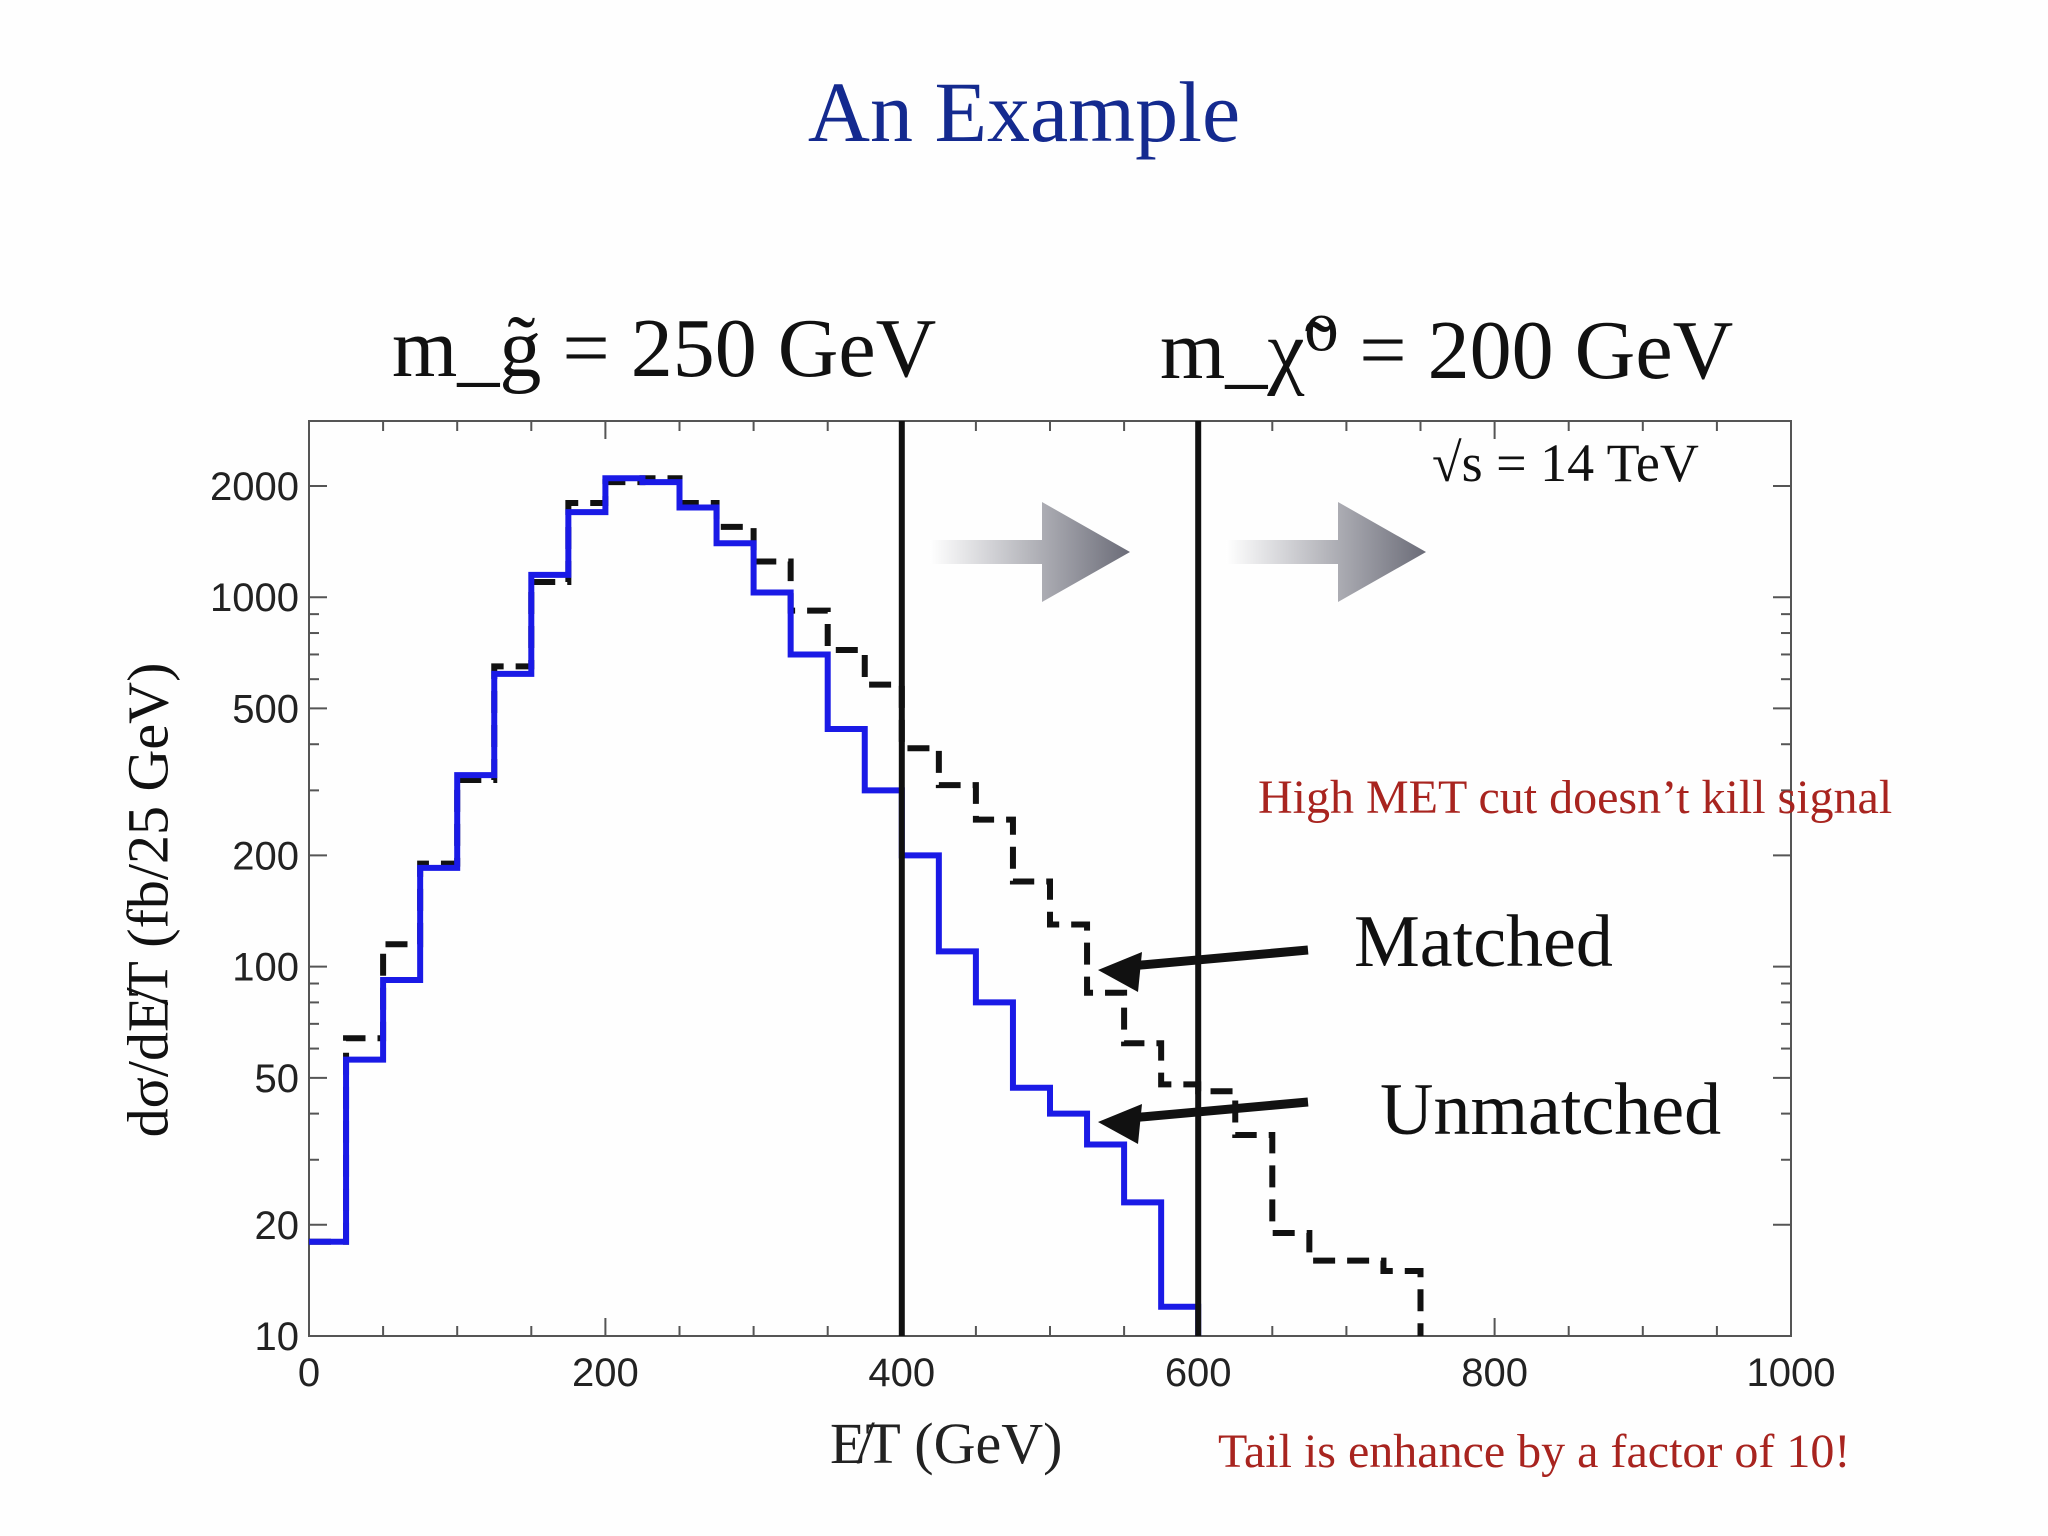  I want to click on y-tick-label: 50, so click(277, 1079).